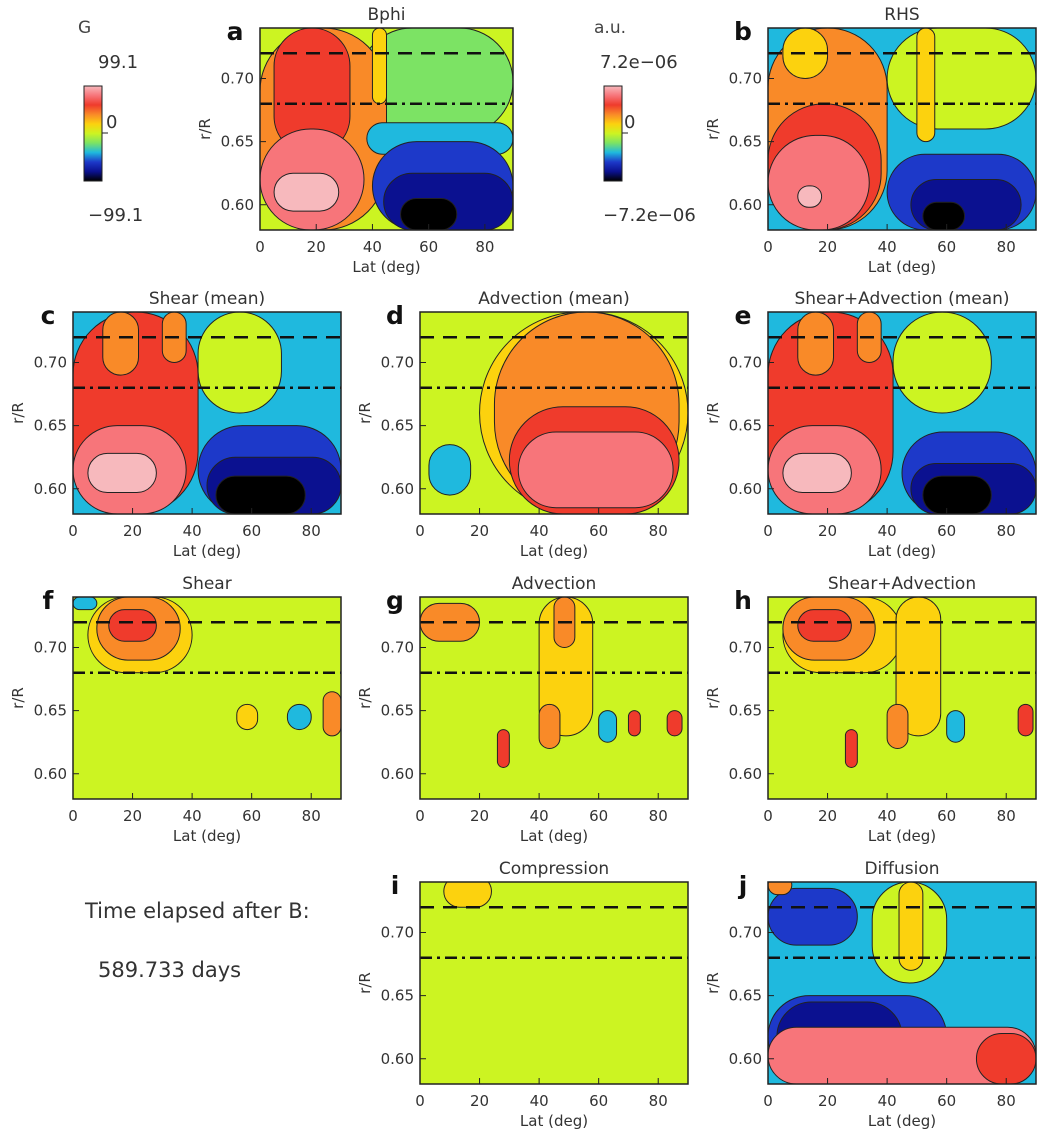 This screenshot has width=1038, height=1140. What do you see at coordinates (942, 363) in the screenshot?
I see `panel-e-region-lime` at bounding box center [942, 363].